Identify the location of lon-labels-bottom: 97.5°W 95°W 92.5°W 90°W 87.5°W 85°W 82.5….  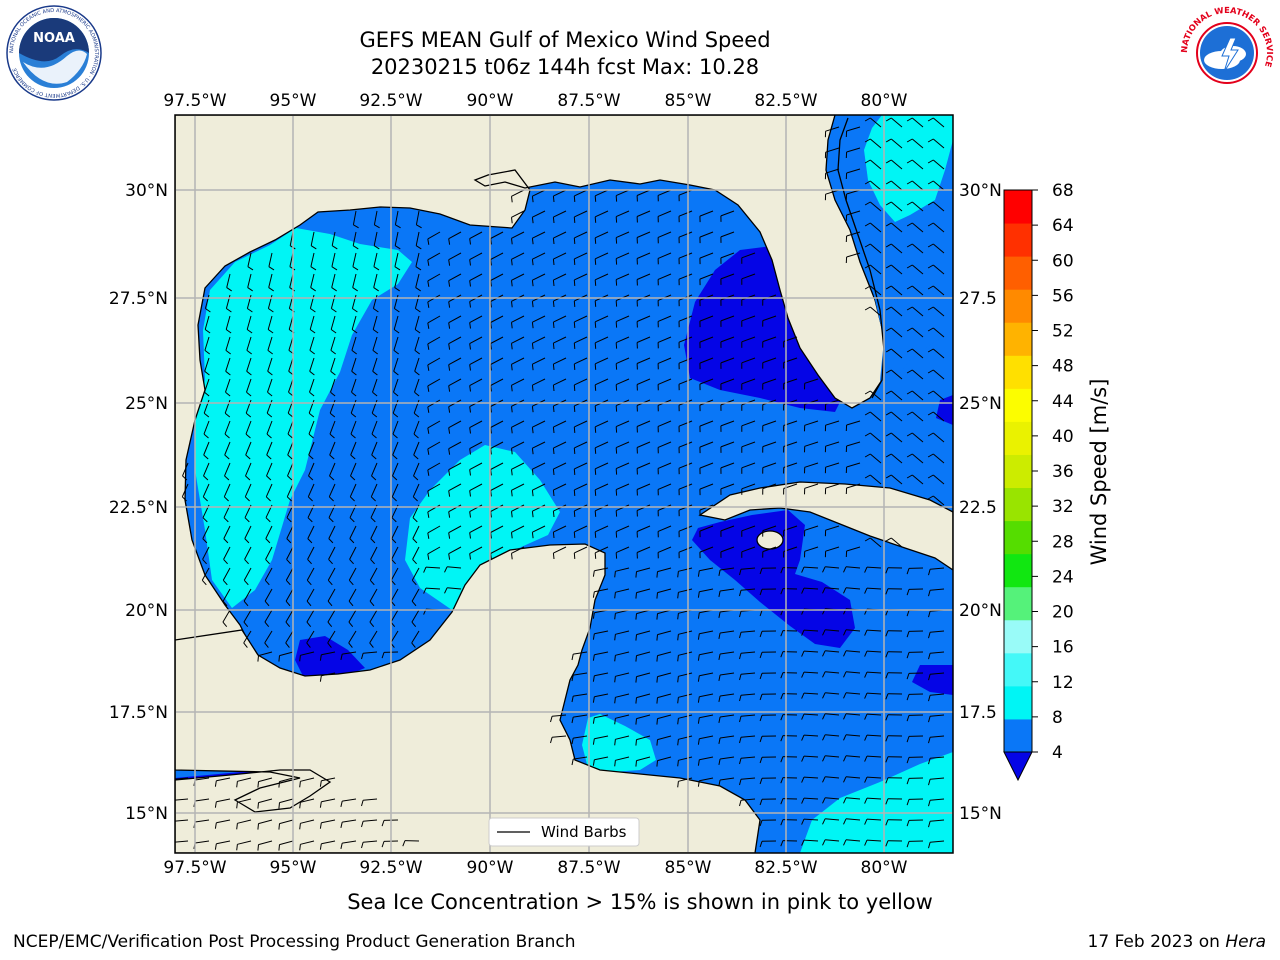
(535, 868).